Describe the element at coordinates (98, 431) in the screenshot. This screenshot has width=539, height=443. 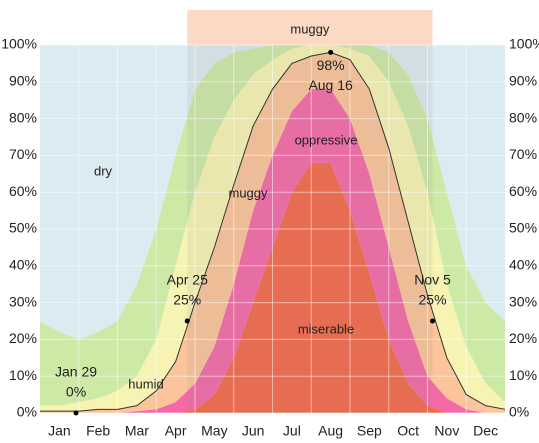
I see `x-tick-label: Feb` at that location.